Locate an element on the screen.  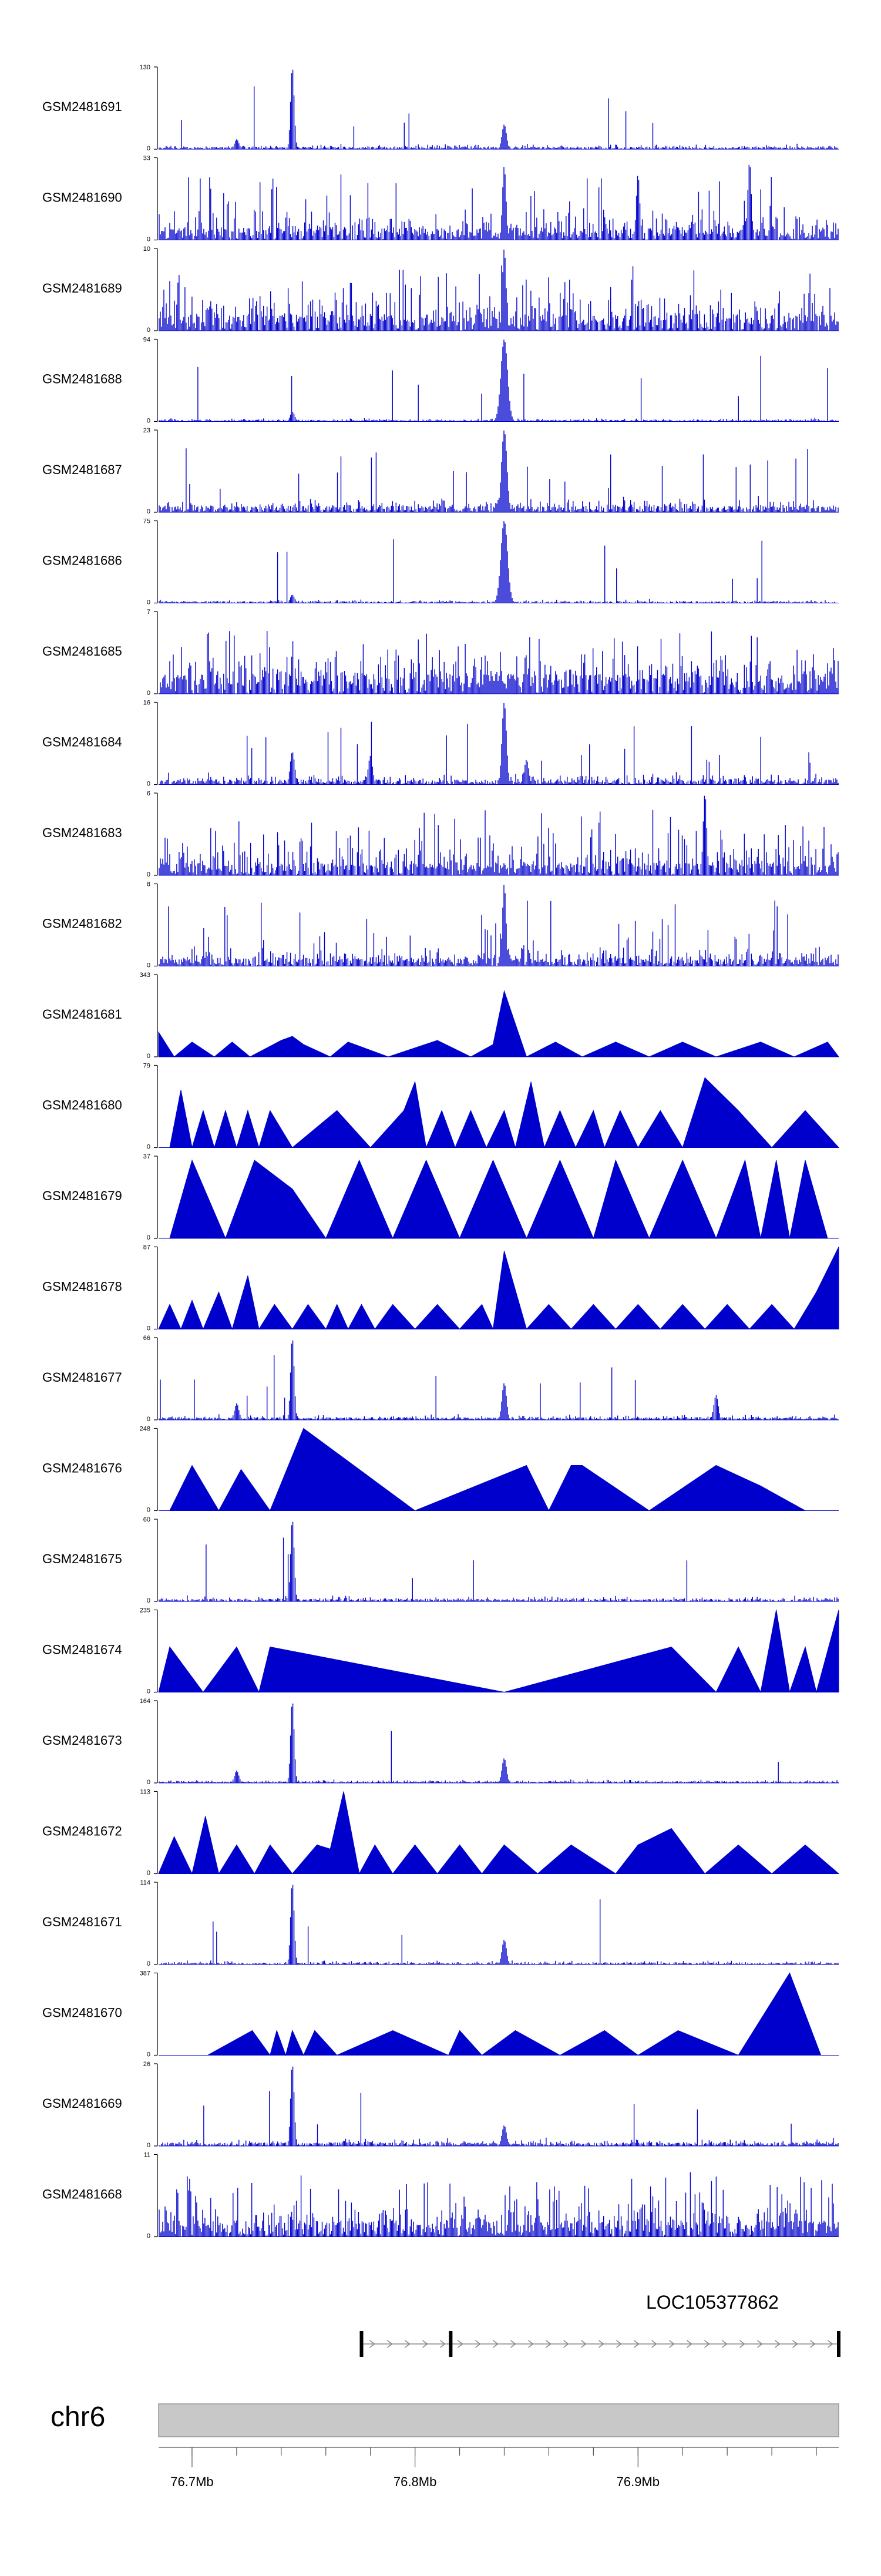
x-tick-label: 76.9Mb is located at coordinates (639, 2482).